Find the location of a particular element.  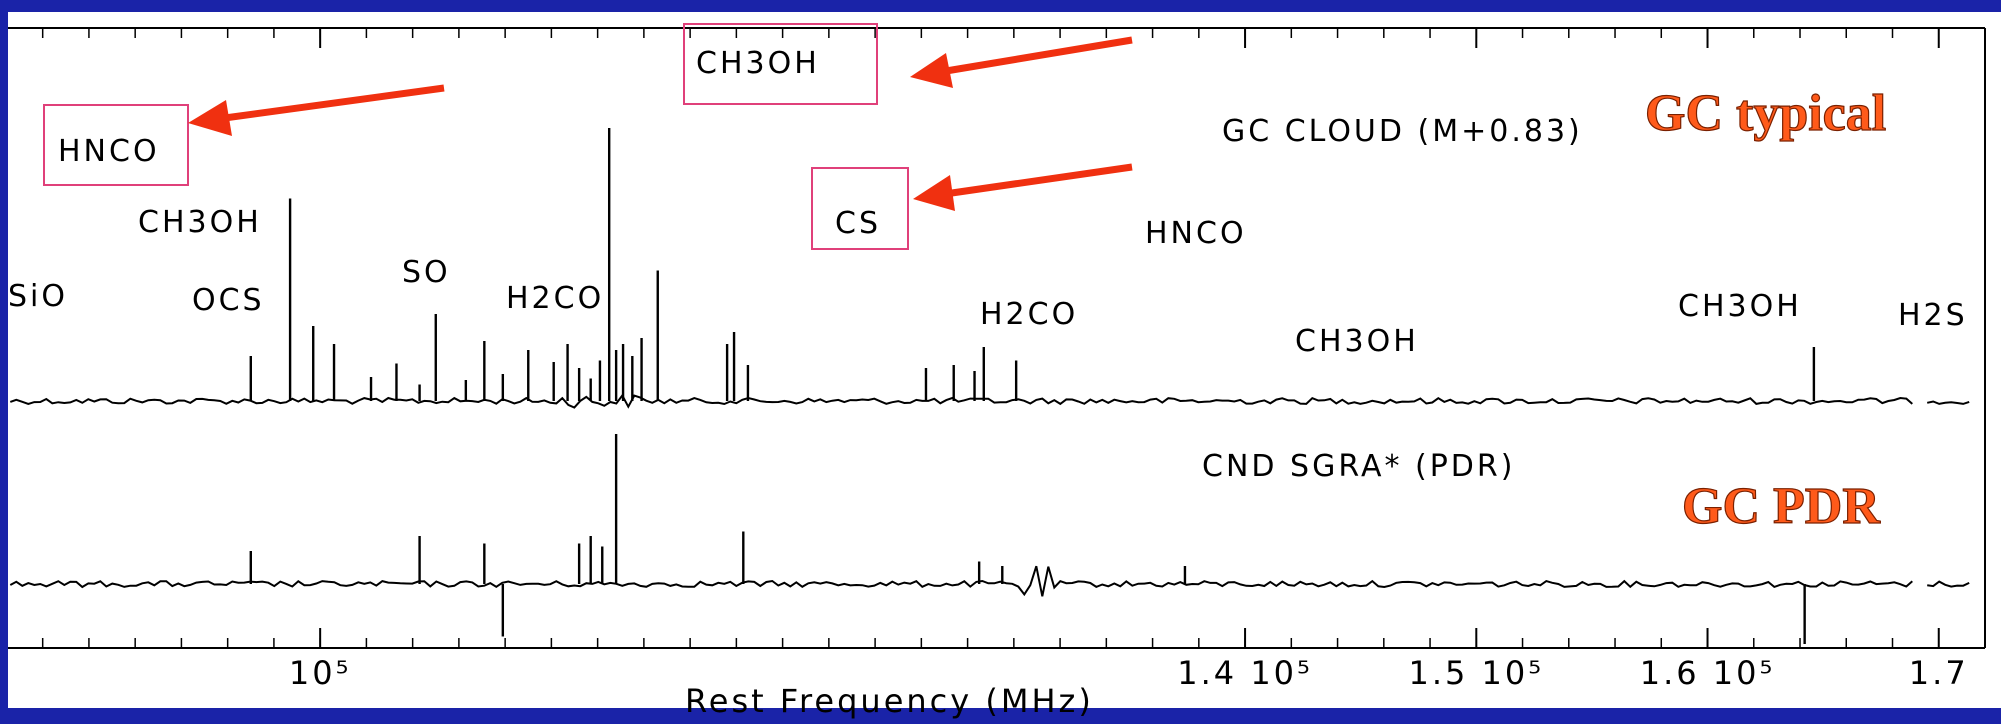

highlight-box-hnco is located at coordinates (116, 145).